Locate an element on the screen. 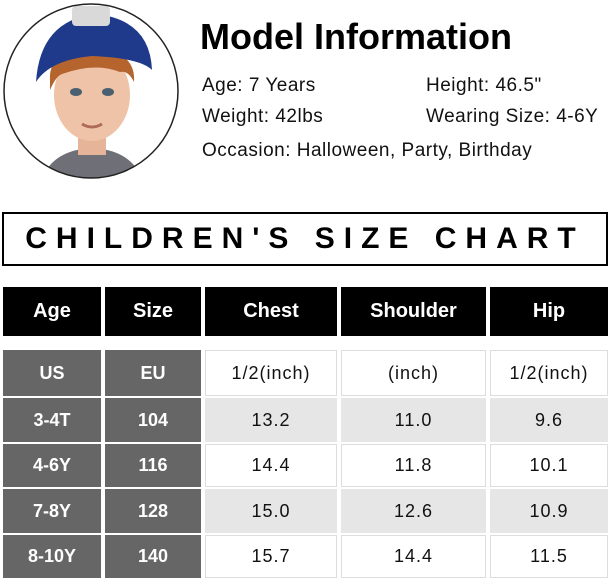 The image size is (610, 580). table-cell: 116 is located at coordinates (153, 465).